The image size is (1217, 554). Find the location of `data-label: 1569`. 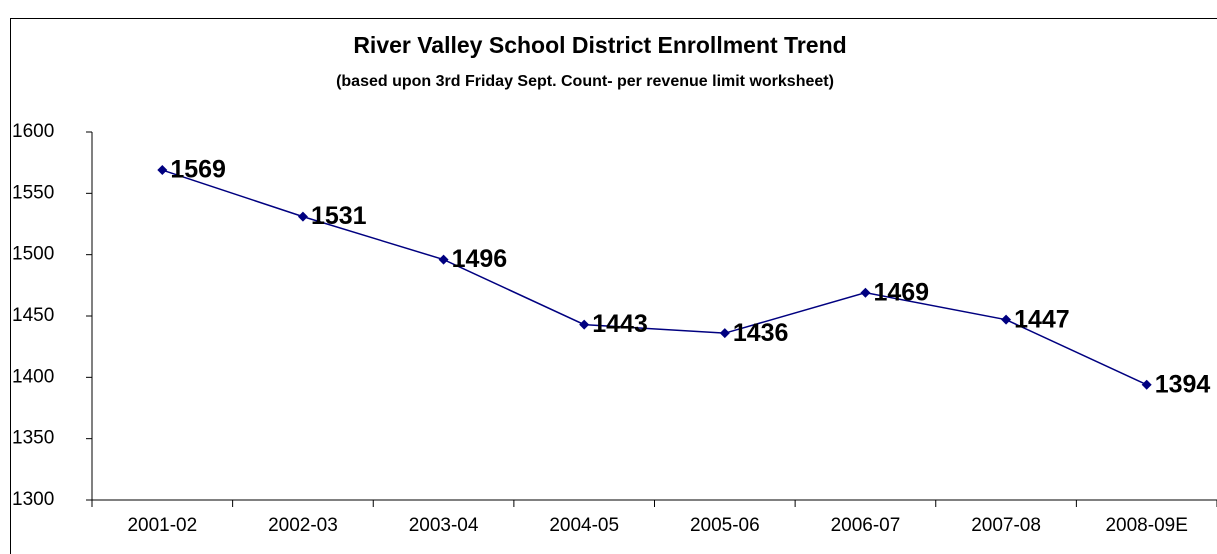

data-label: 1569 is located at coordinates (198, 170).